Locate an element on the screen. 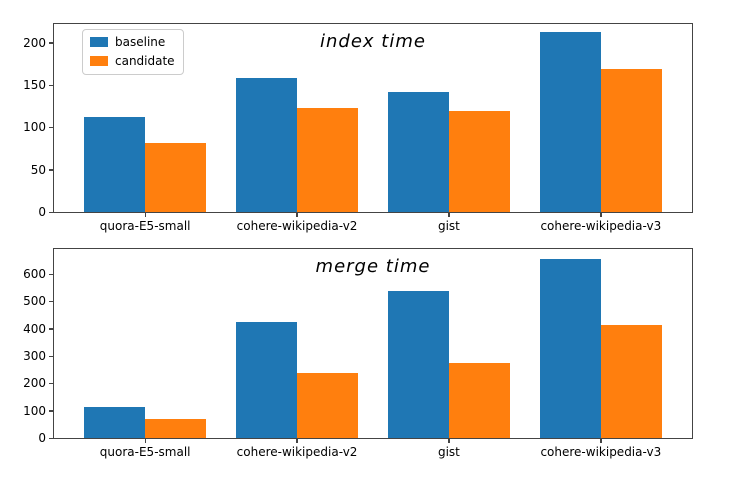 The image size is (734, 479). legend-item-baseline: baseline is located at coordinates (132, 42).